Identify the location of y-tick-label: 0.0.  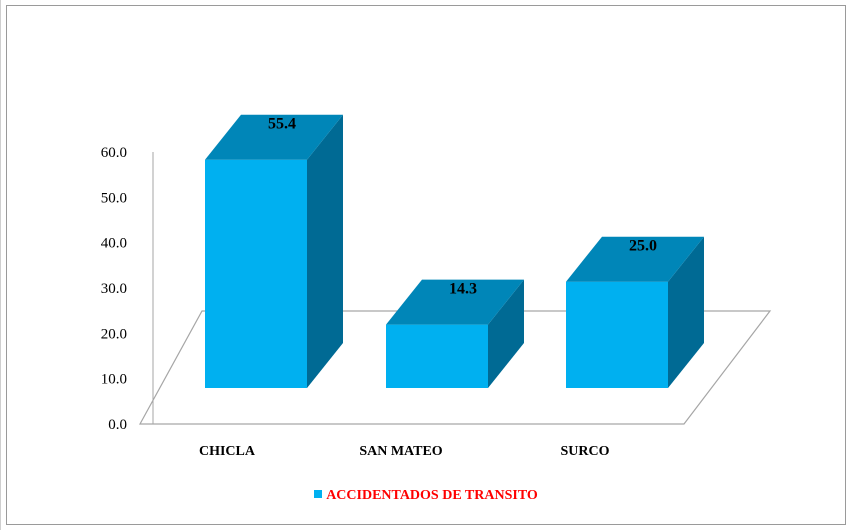
(117, 425).